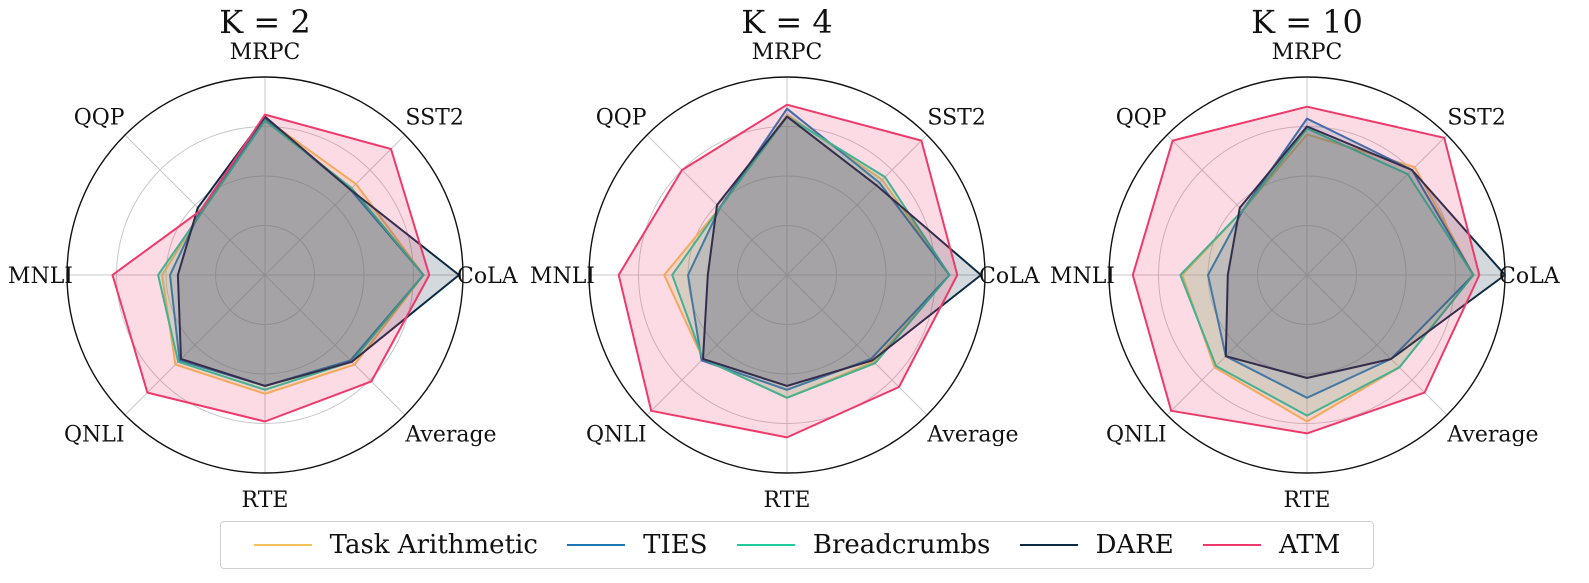 The width and height of the screenshot is (1589, 583). I want to click on legend-item-ties: TIES, so click(637, 545).